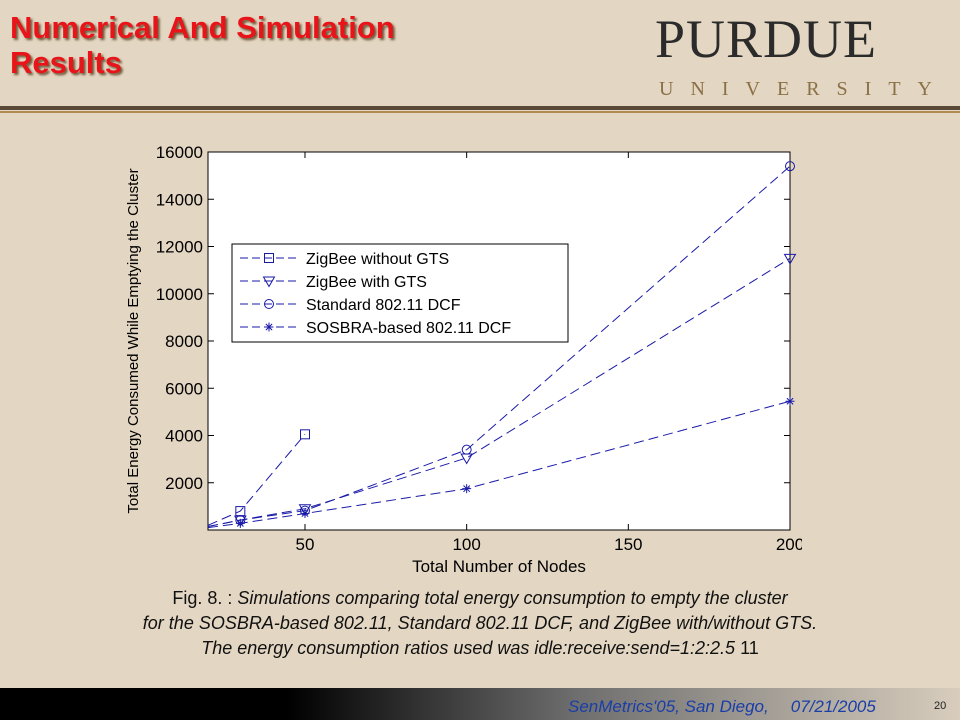 The height and width of the screenshot is (720, 960). Describe the element at coordinates (789, 544) in the screenshot. I see `x-tick-label: 200` at that location.